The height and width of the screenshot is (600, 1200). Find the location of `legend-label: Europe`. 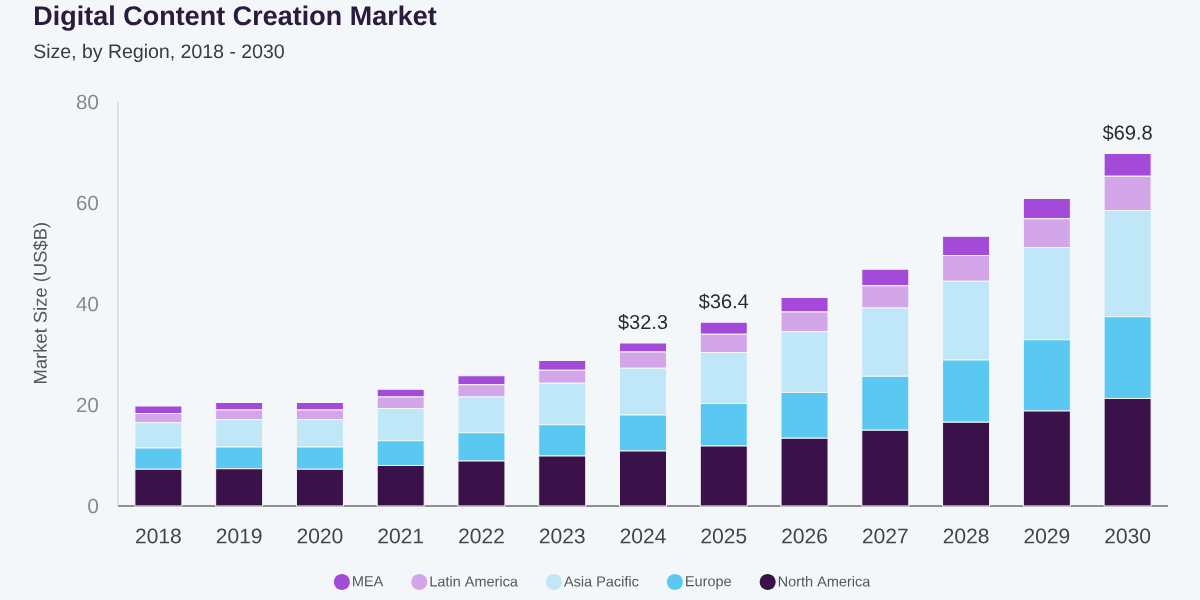

legend-label: Europe is located at coordinates (708, 583).